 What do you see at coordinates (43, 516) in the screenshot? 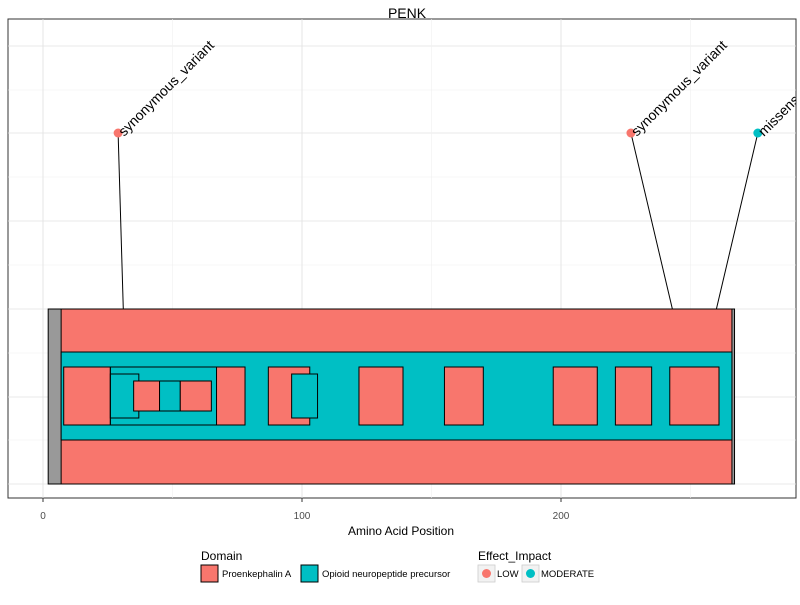
I see `x-tick-label: 0` at bounding box center [43, 516].